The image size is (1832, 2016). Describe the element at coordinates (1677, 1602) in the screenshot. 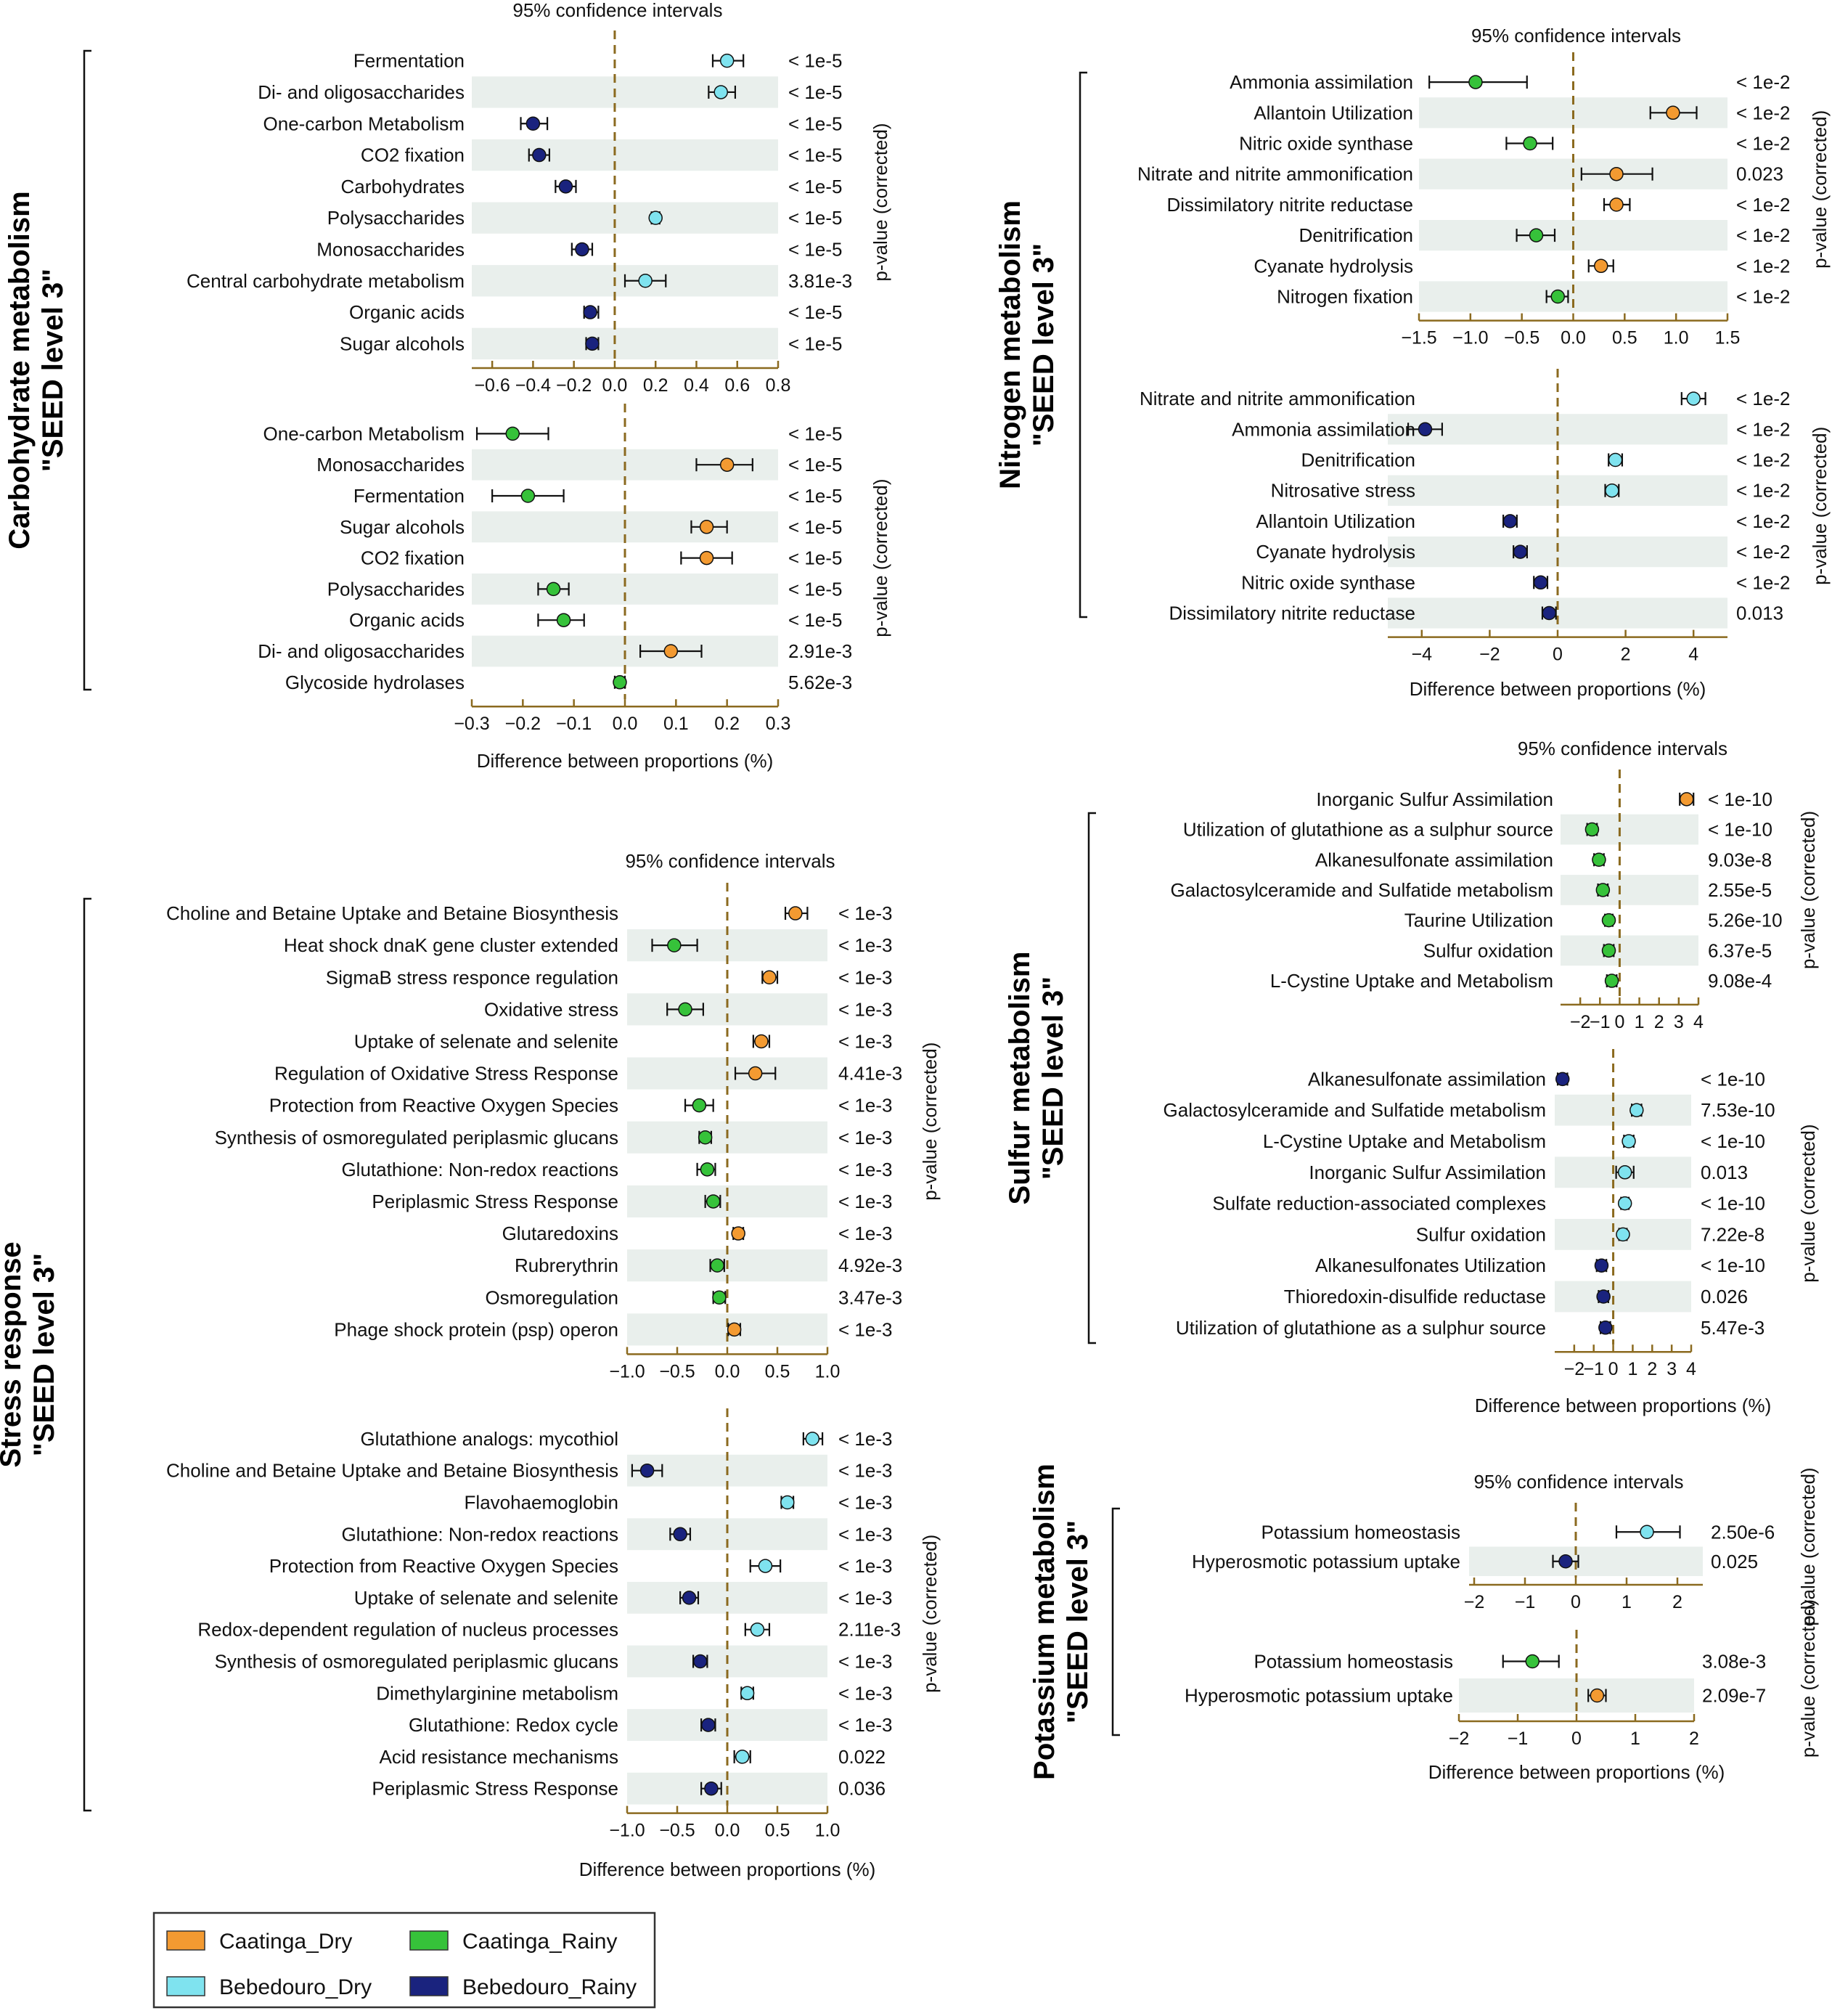

I see `x-tick-label: 2` at that location.